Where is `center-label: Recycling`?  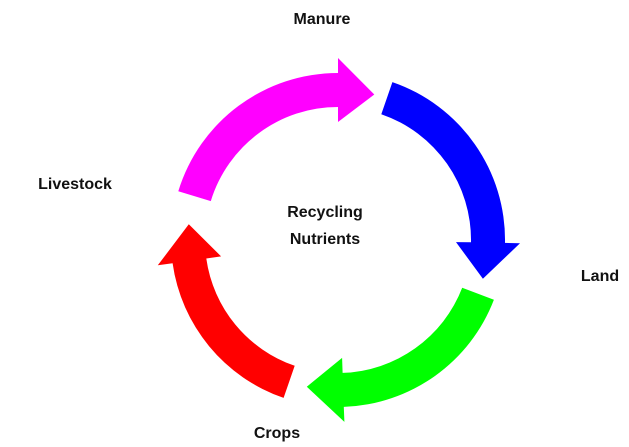 center-label: Recycling is located at coordinates (325, 212).